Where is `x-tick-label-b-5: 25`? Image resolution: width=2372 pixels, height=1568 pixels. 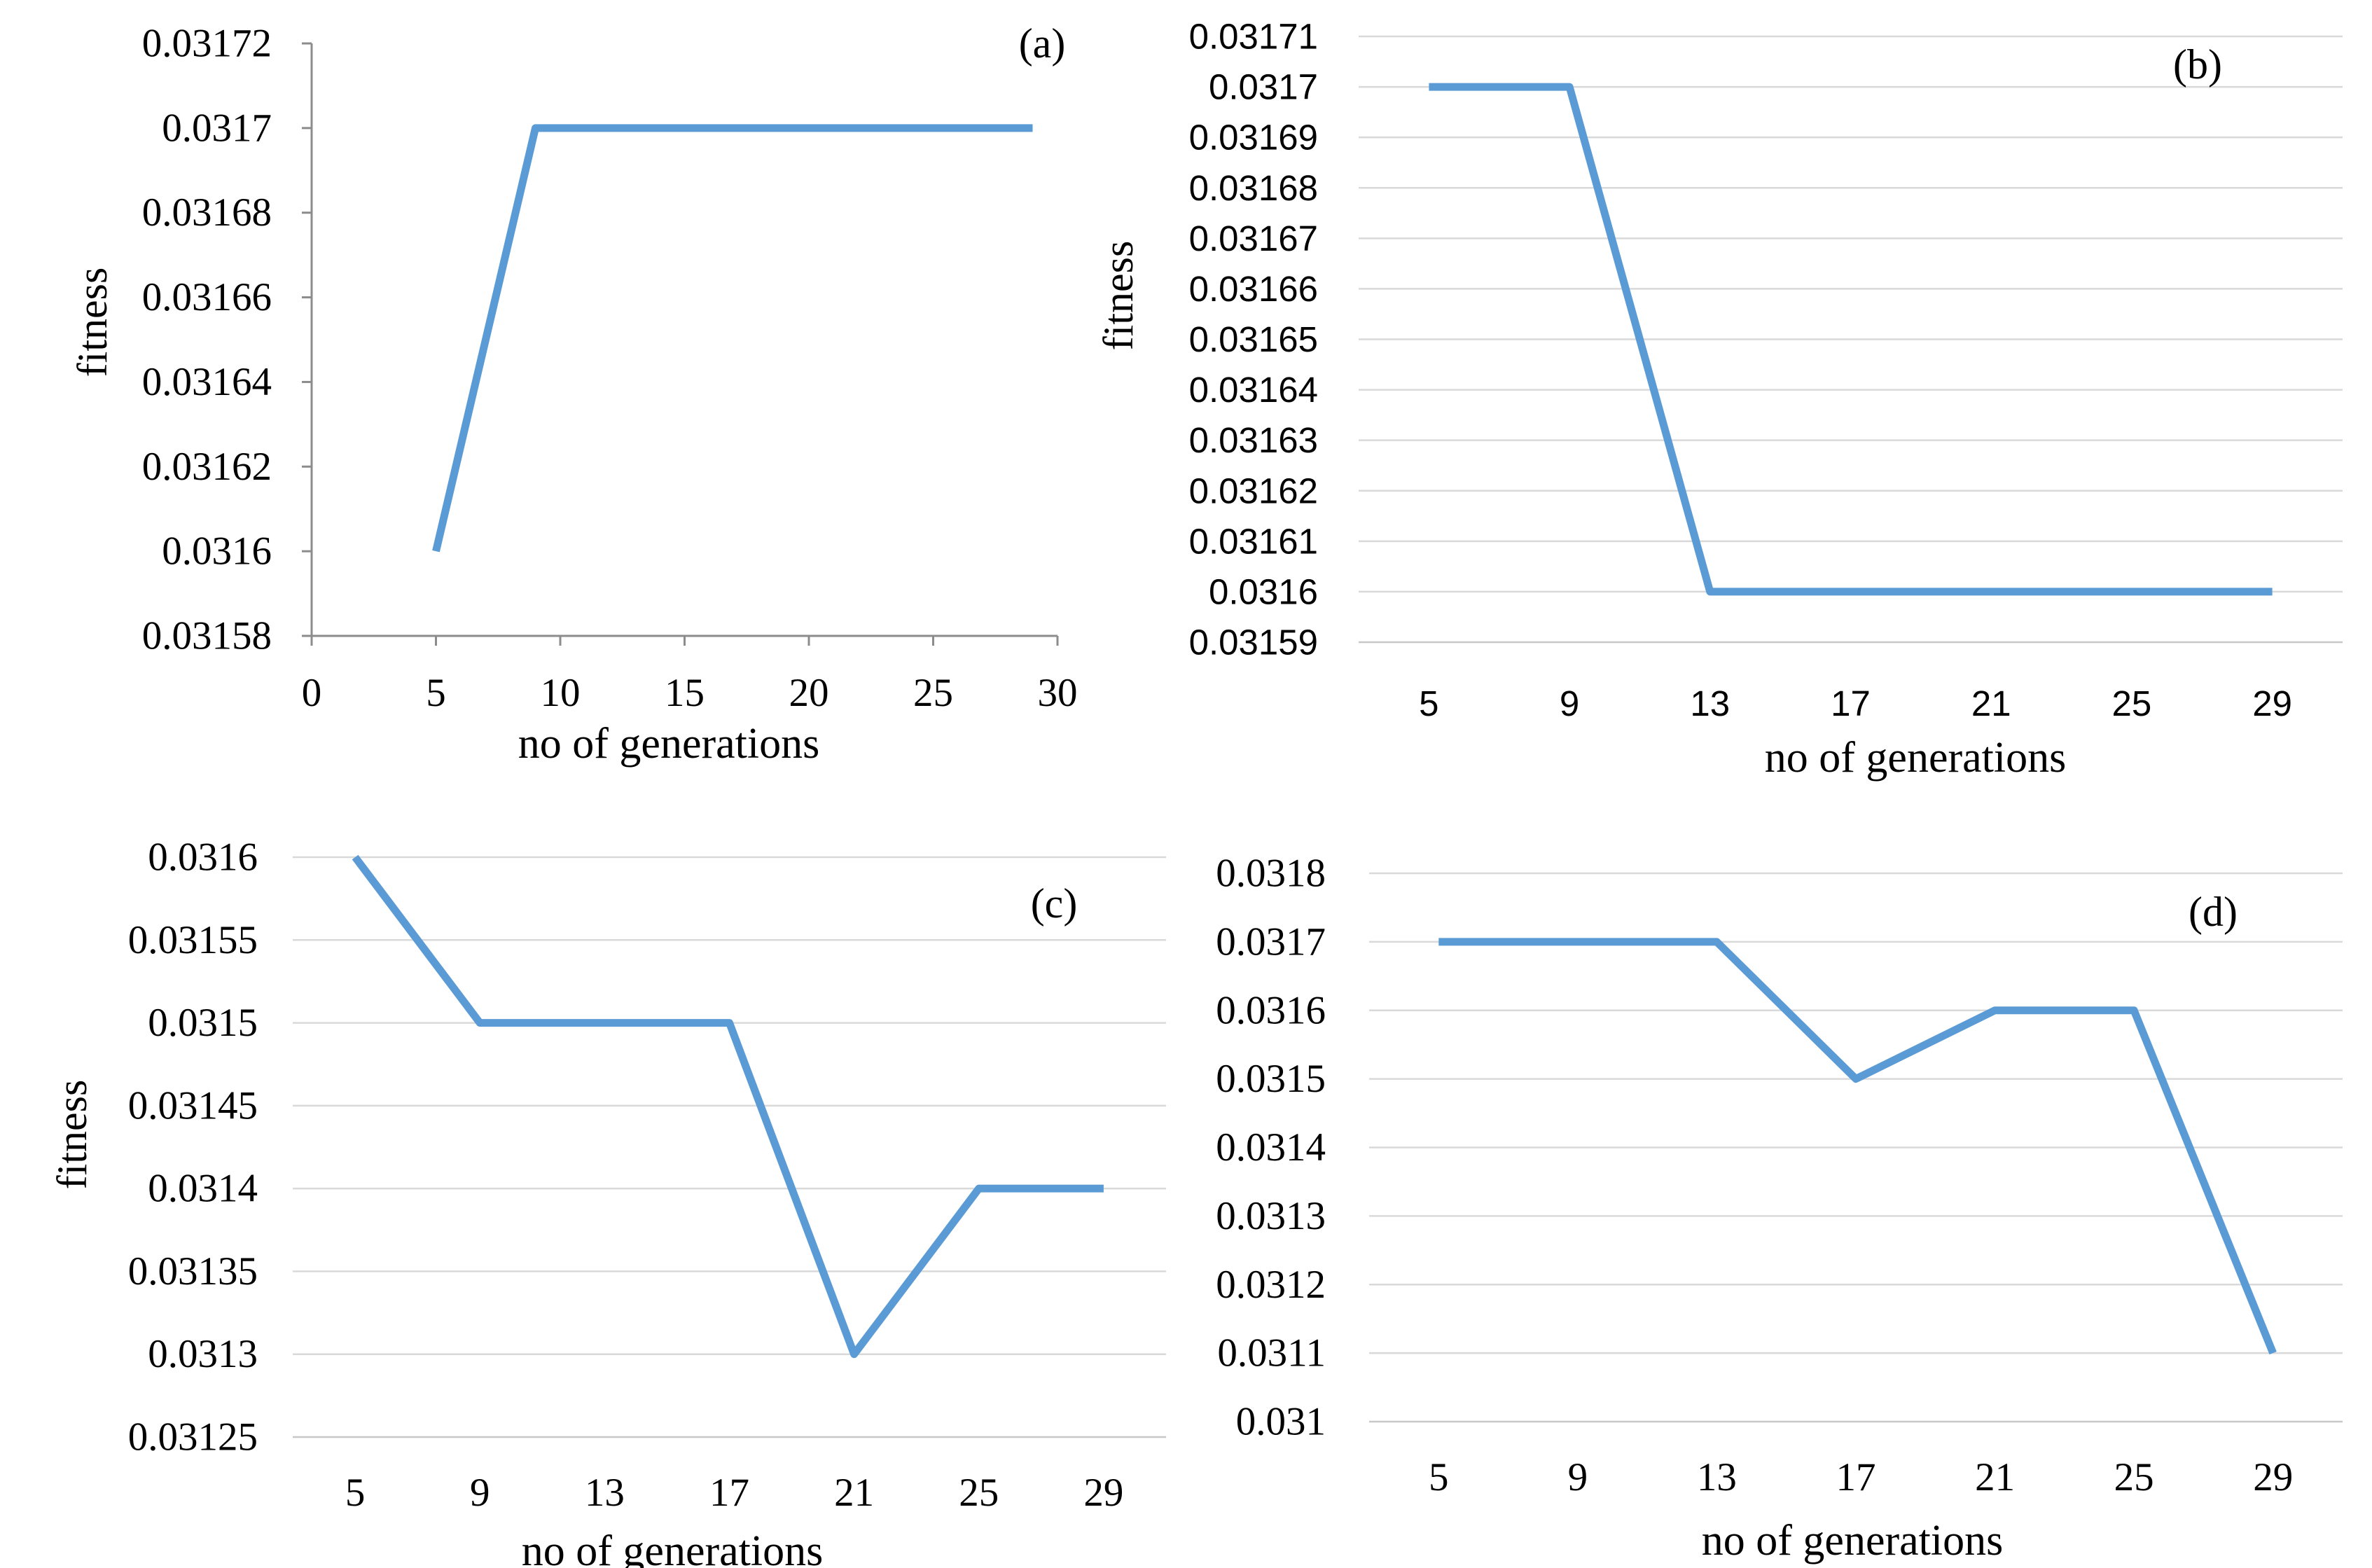 x-tick-label-b-5: 25 is located at coordinates (2132, 703).